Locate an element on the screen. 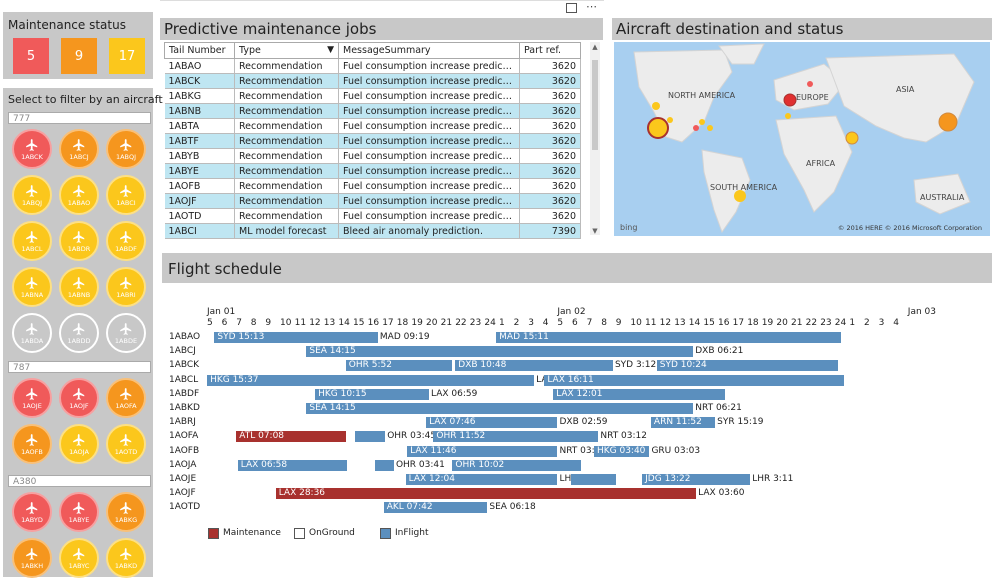 This screenshot has height=581, width=1000. aircraft-filter-button: 1ABCJ is located at coordinates (79, 149).